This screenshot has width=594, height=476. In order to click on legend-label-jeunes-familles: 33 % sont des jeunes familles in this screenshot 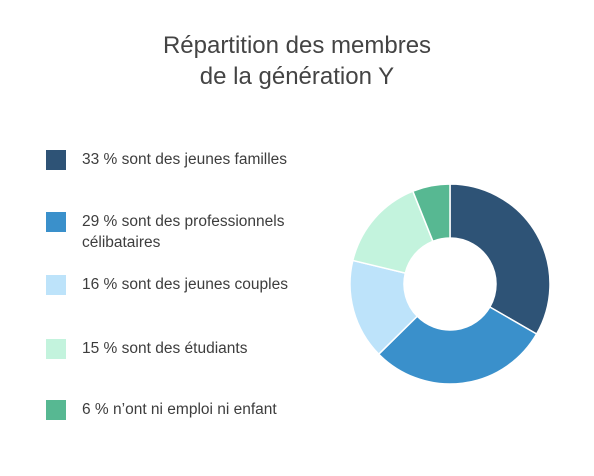, I will do `click(185, 159)`.